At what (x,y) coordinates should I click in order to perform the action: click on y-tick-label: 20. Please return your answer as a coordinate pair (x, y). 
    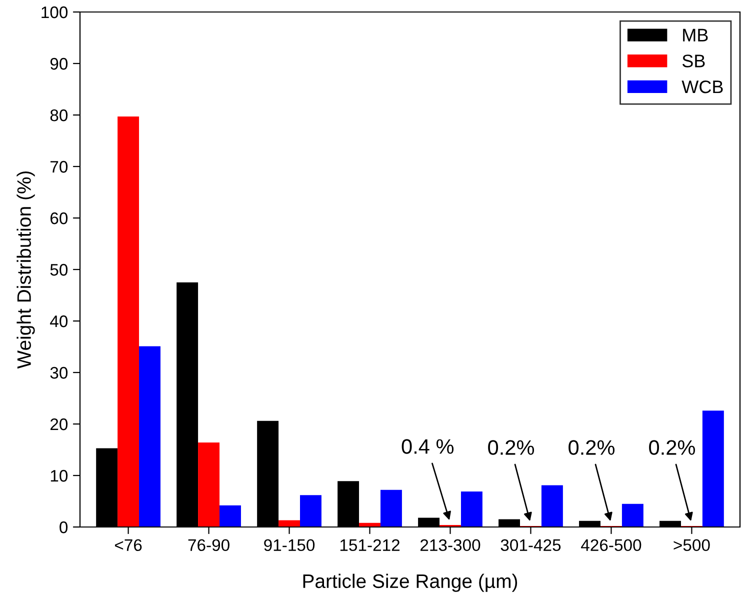
    Looking at the image, I should click on (59, 424).